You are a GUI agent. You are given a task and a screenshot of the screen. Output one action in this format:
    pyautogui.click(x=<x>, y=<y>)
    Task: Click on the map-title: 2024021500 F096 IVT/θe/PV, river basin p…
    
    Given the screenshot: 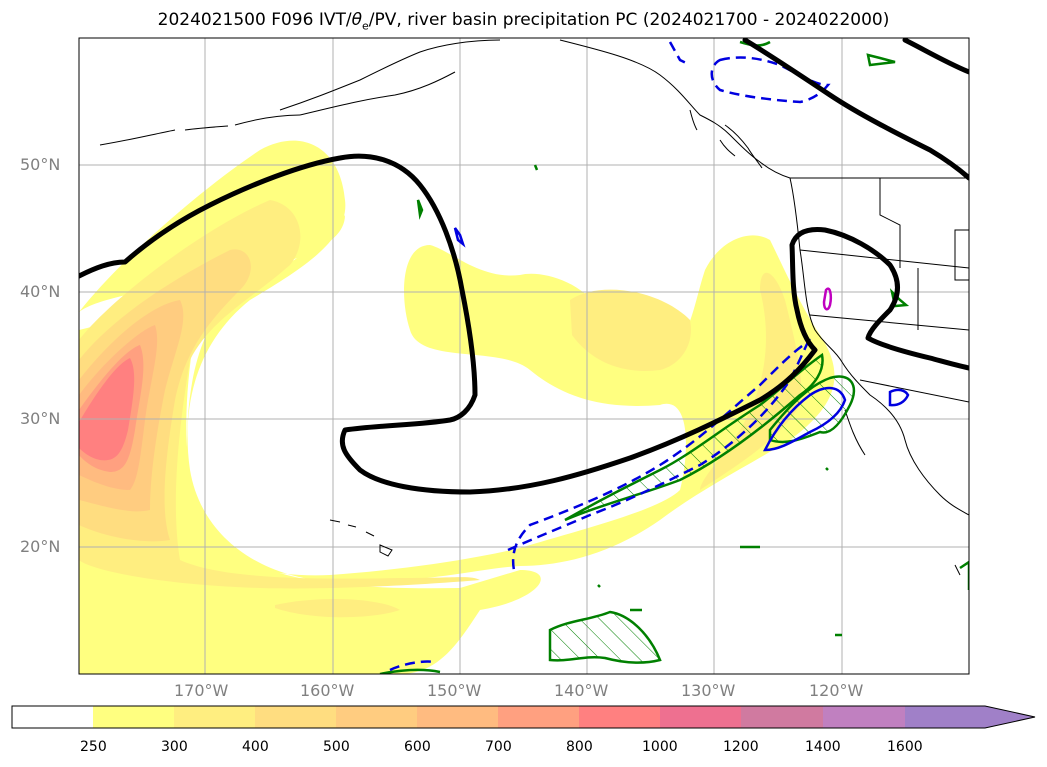 What is the action you would take?
    pyautogui.click(x=523, y=21)
    